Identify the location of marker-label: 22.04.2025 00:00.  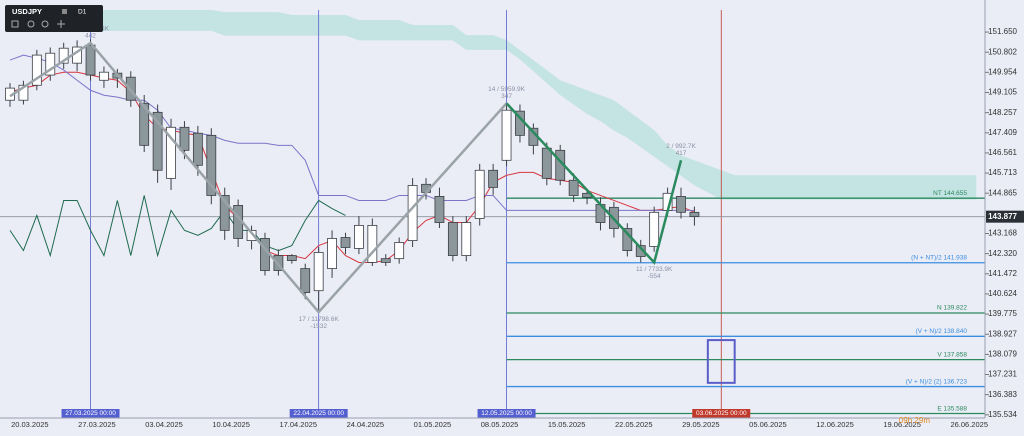
(318, 413).